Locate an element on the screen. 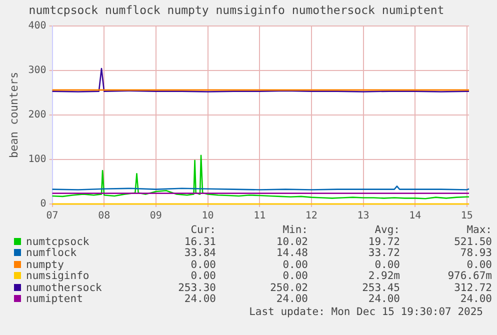  chart-title: numtcpsock numflock numpty numsiginfo numothersock numiptent is located at coordinates (236, 9).